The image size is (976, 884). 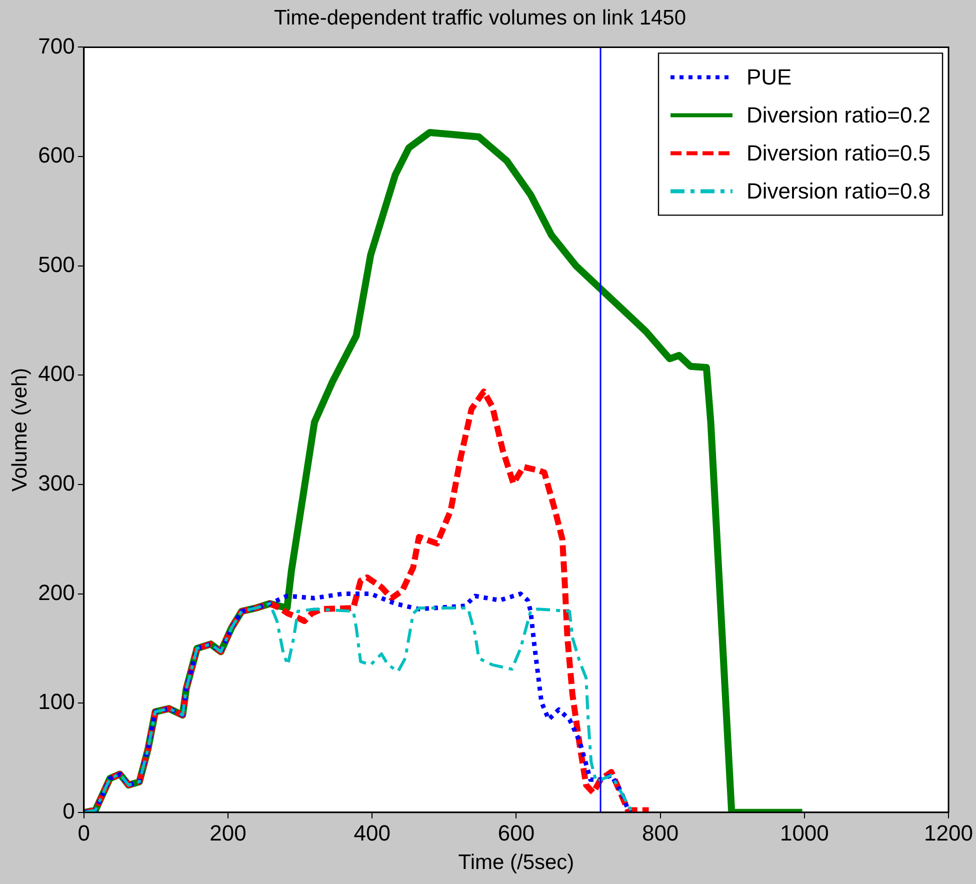 What do you see at coordinates (769, 77) in the screenshot?
I see `legend-label: PUE` at bounding box center [769, 77].